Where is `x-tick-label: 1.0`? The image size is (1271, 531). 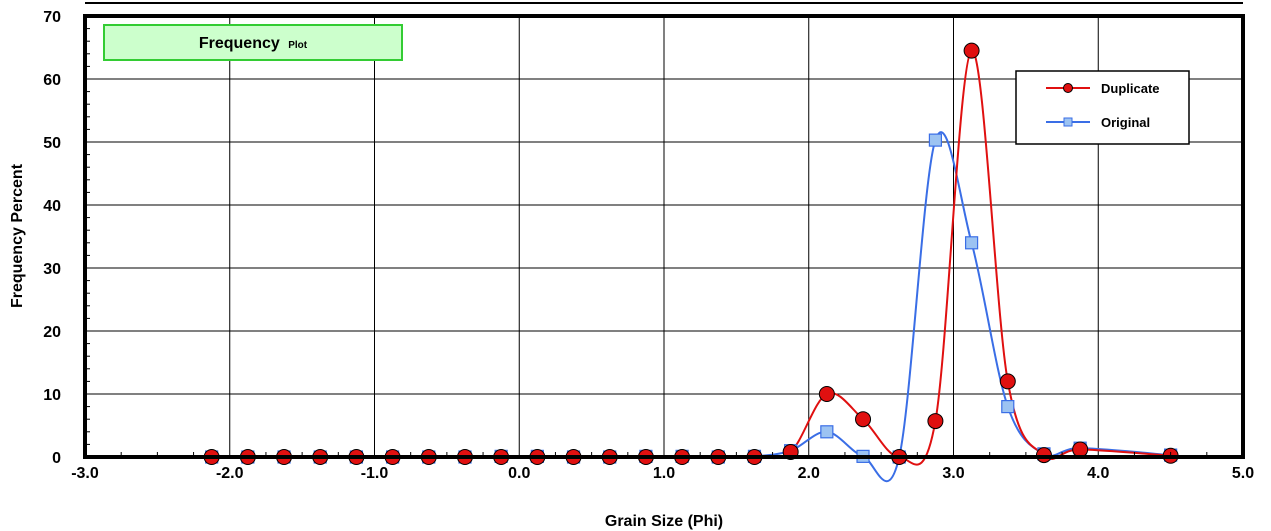 x-tick-label: 1.0 is located at coordinates (664, 473).